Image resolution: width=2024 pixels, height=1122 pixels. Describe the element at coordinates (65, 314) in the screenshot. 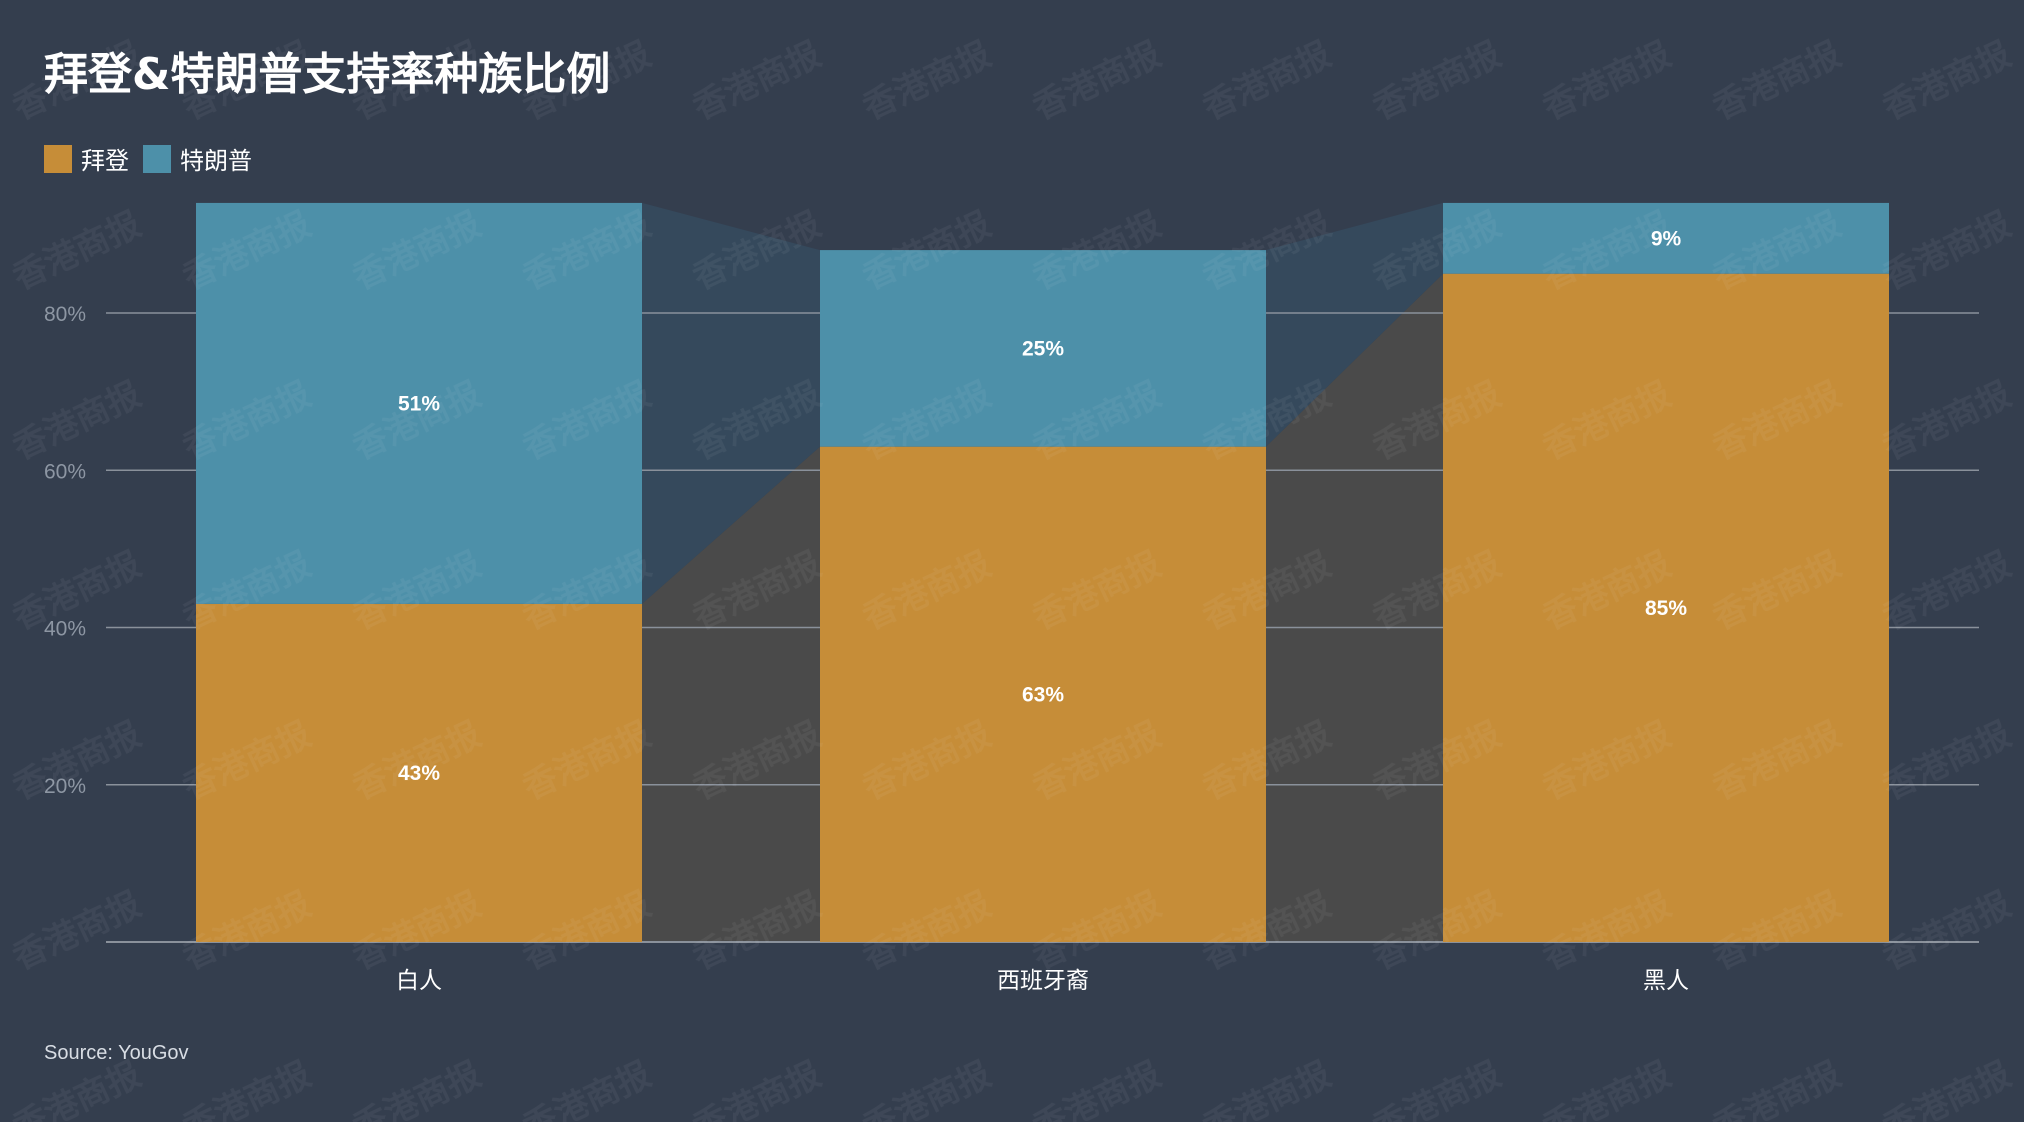

I see `y-tick-label: 80%` at that location.